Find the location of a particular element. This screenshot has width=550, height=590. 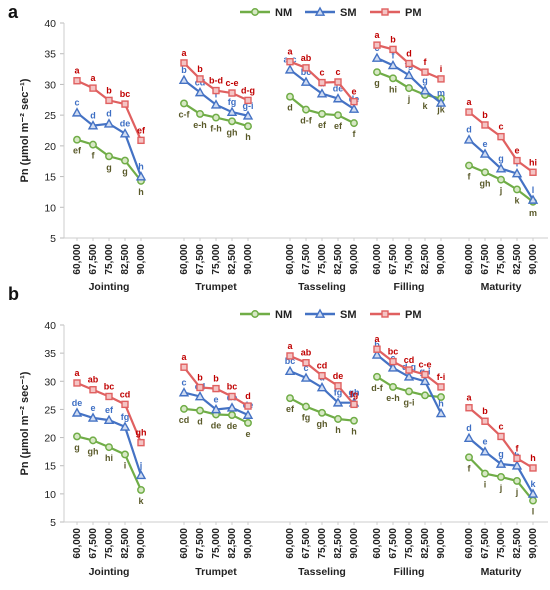

group-label: Jointing is located at coordinates (109, 287).